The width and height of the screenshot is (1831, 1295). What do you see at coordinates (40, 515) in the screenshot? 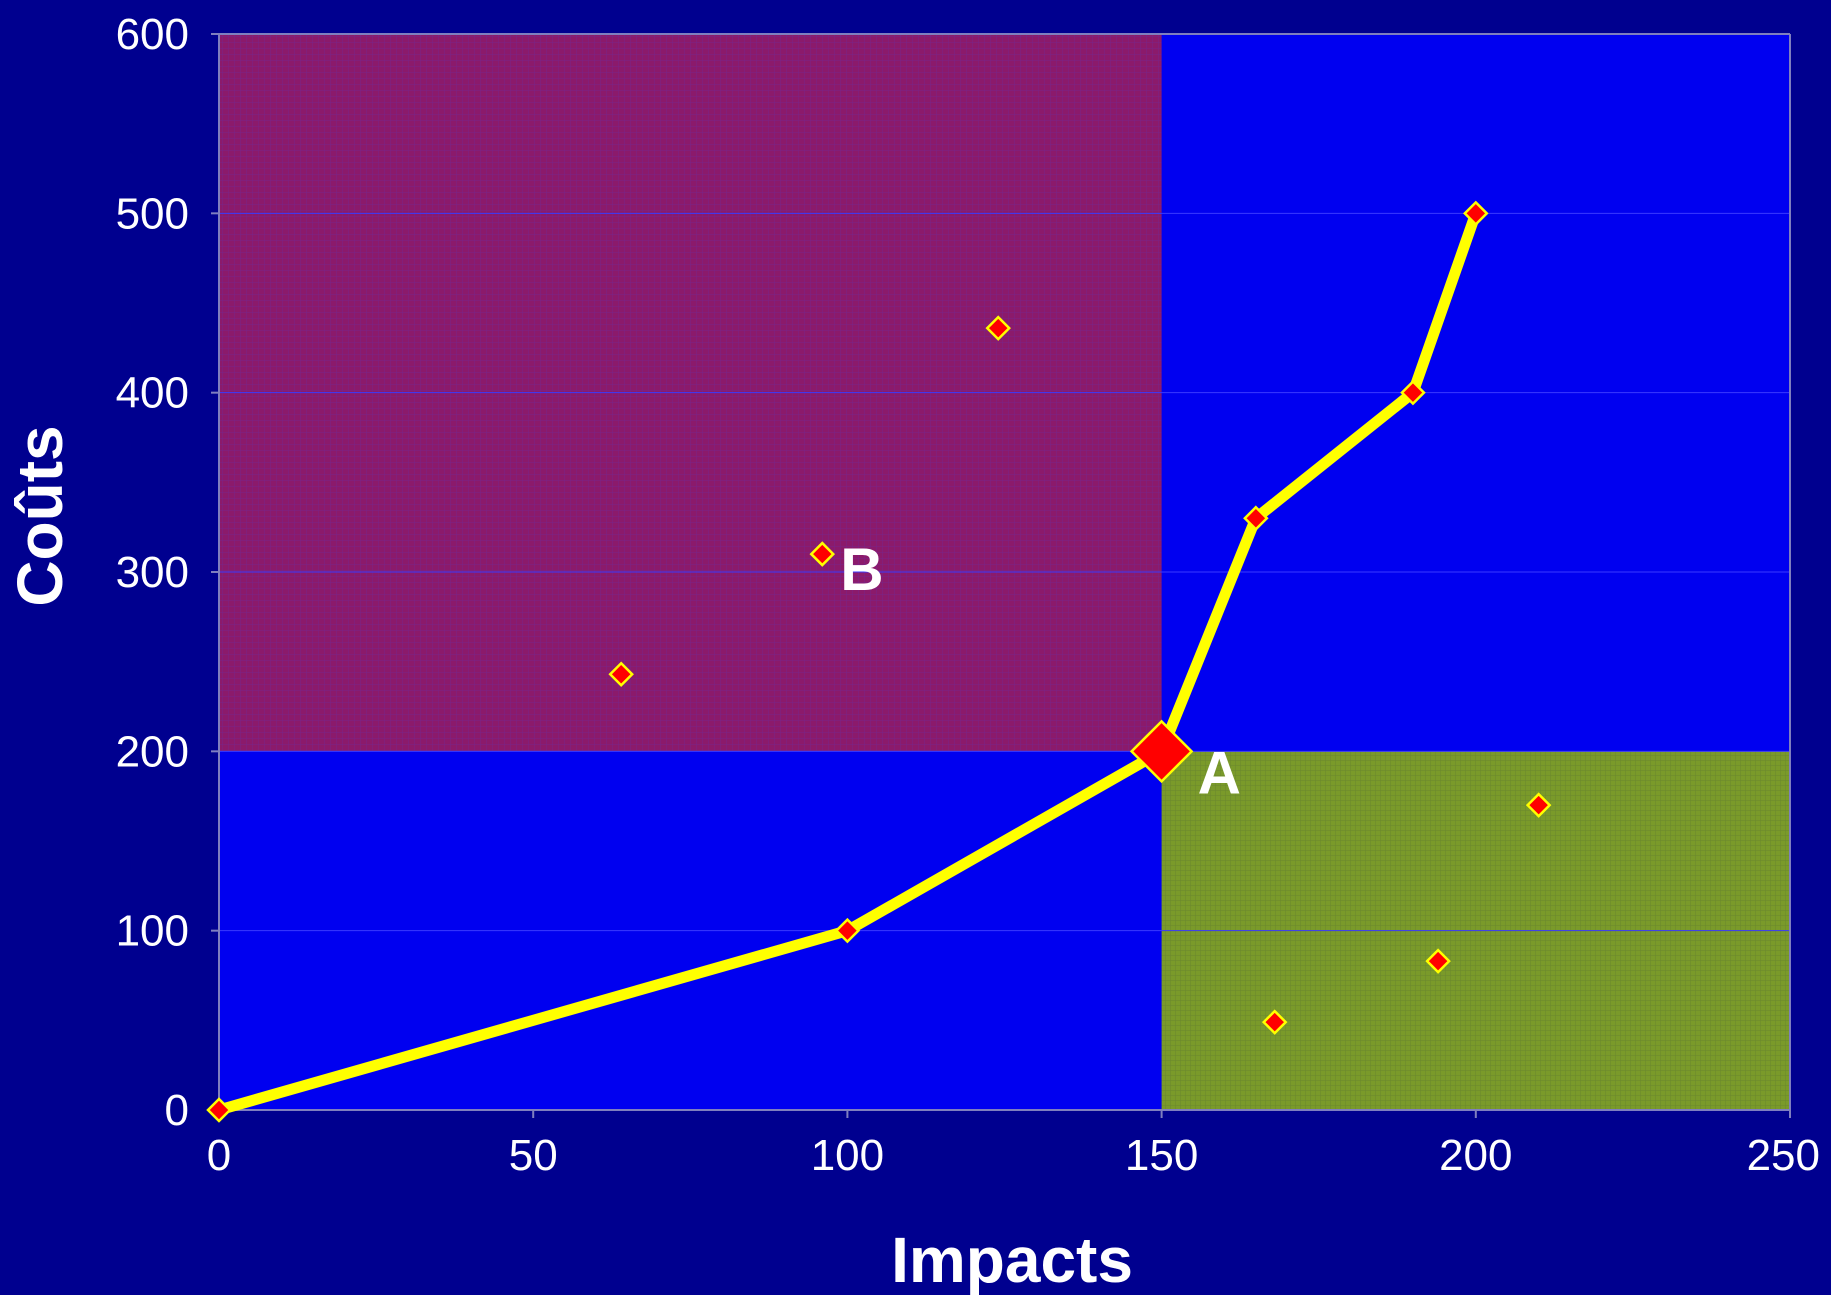
I see `y-axis-title: Coûts` at bounding box center [40, 515].